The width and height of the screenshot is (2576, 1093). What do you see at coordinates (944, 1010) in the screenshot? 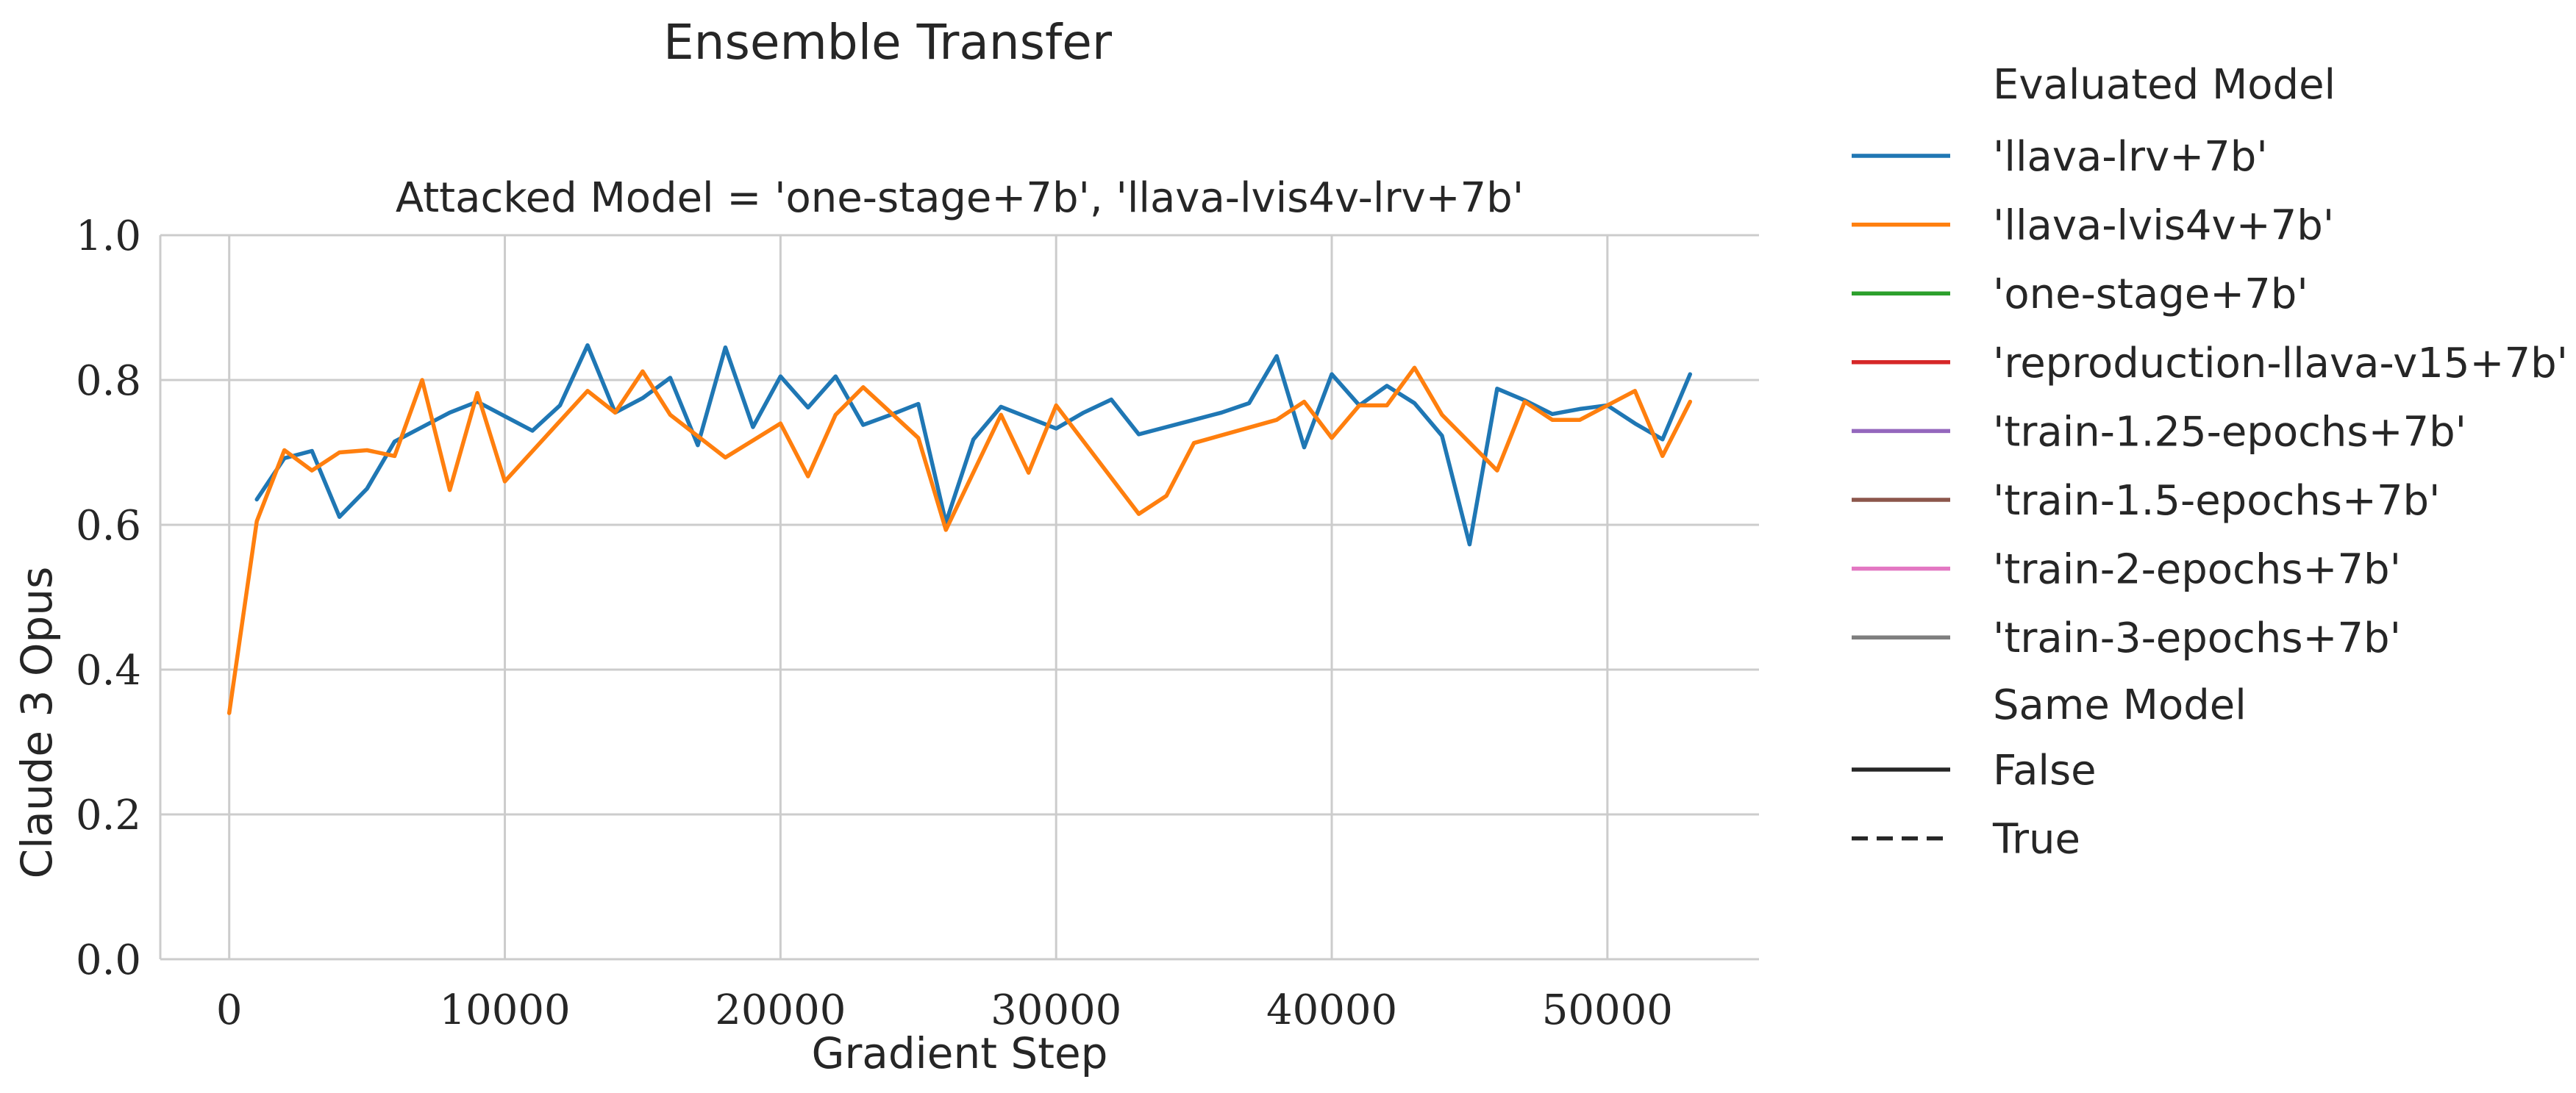
I see `x-axis-ticks: 0 10000 20000 30000 40000 50000` at bounding box center [944, 1010].